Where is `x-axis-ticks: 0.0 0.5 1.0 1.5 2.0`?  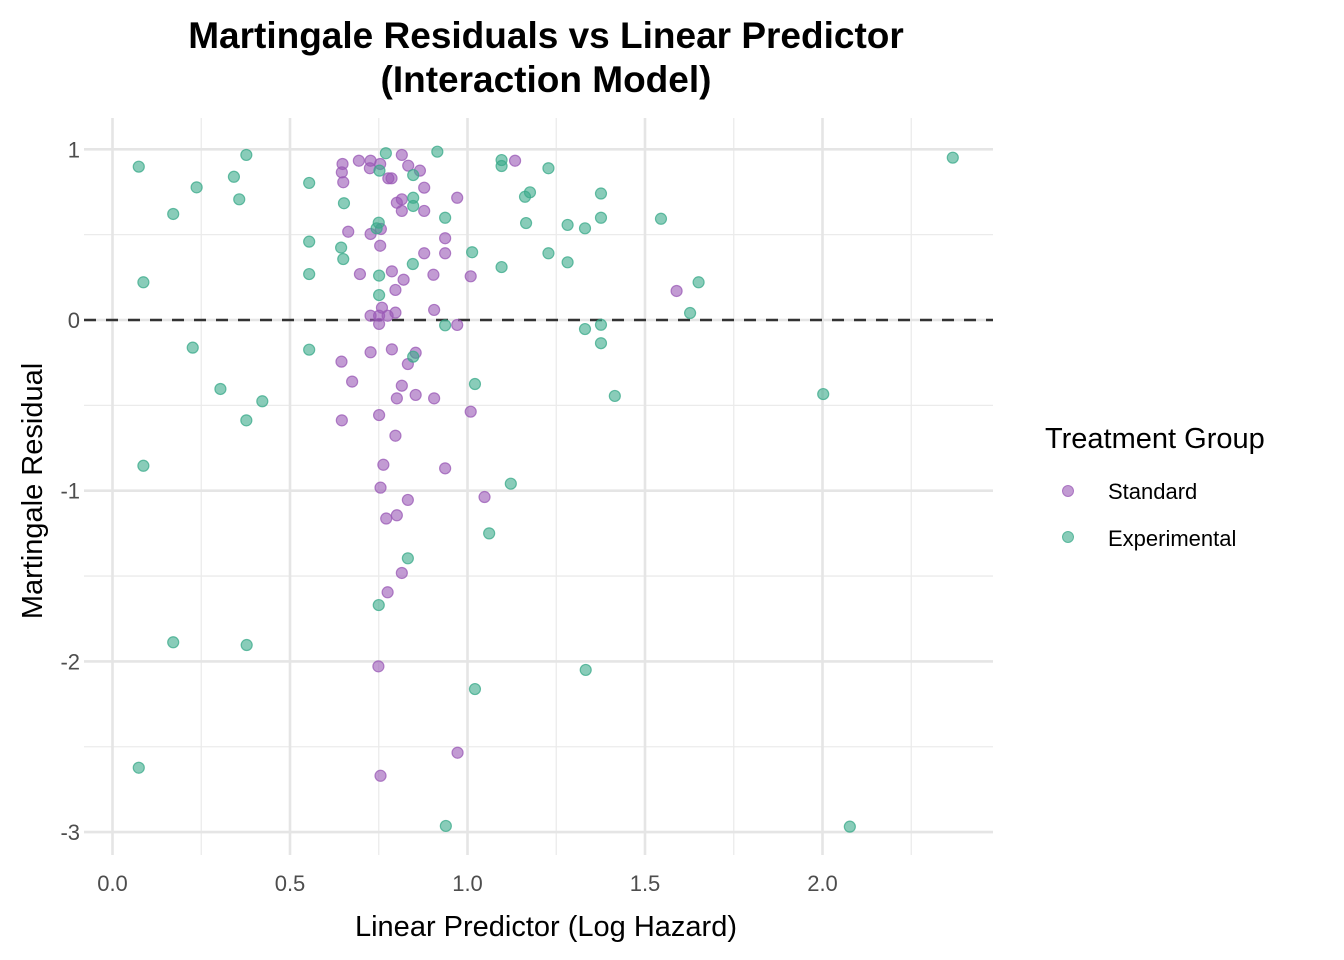 x-axis-ticks: 0.0 0.5 1.0 1.5 2.0 is located at coordinates (467, 883).